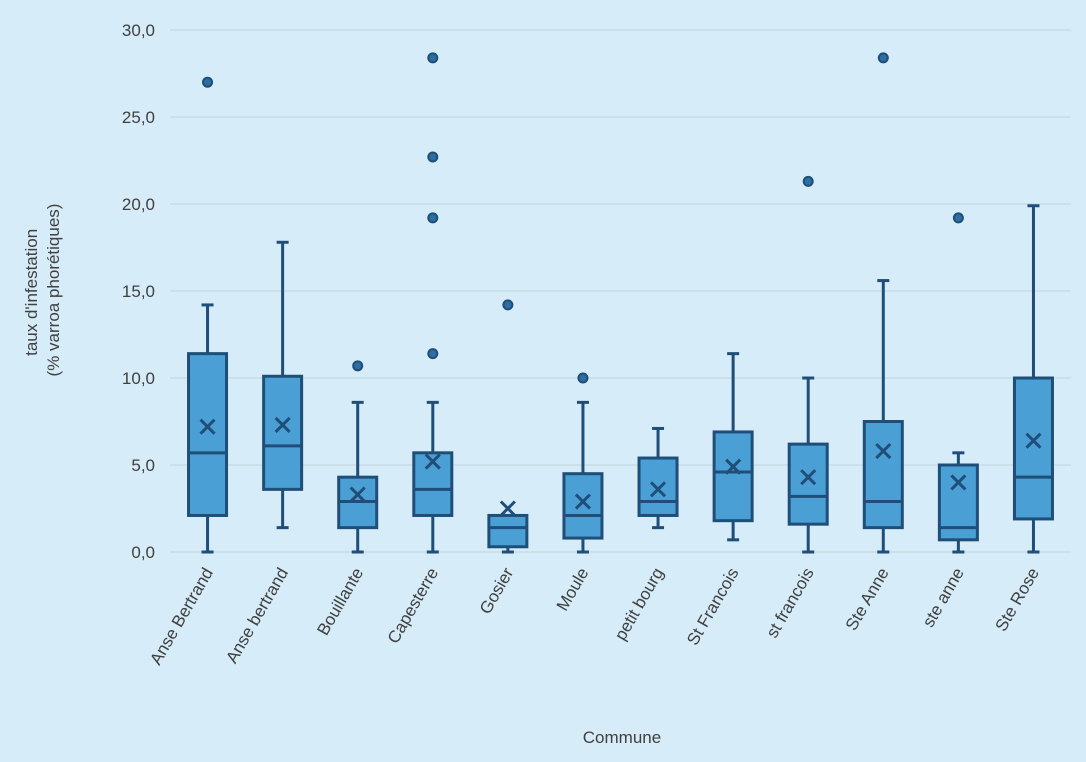 This screenshot has width=1086, height=762. Describe the element at coordinates (138, 117) in the screenshot. I see `y-tick-label: 25,0` at that location.